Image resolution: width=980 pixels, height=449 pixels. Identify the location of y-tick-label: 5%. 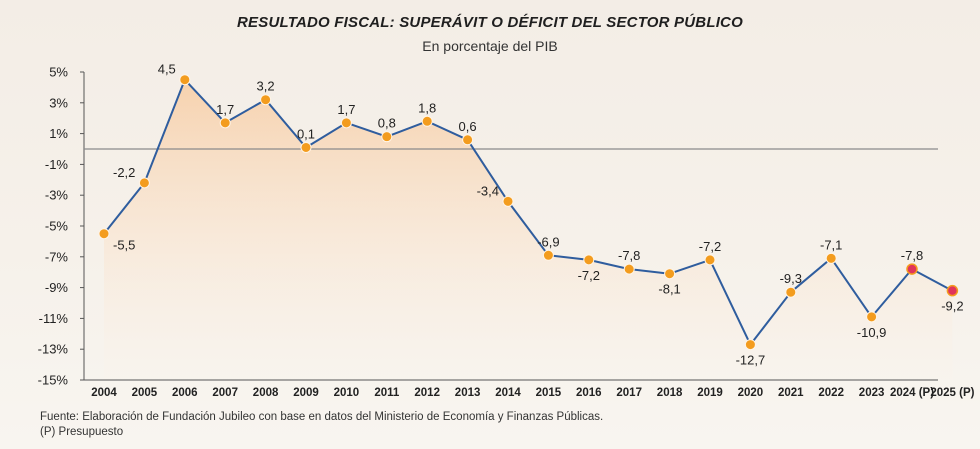
(58, 72).